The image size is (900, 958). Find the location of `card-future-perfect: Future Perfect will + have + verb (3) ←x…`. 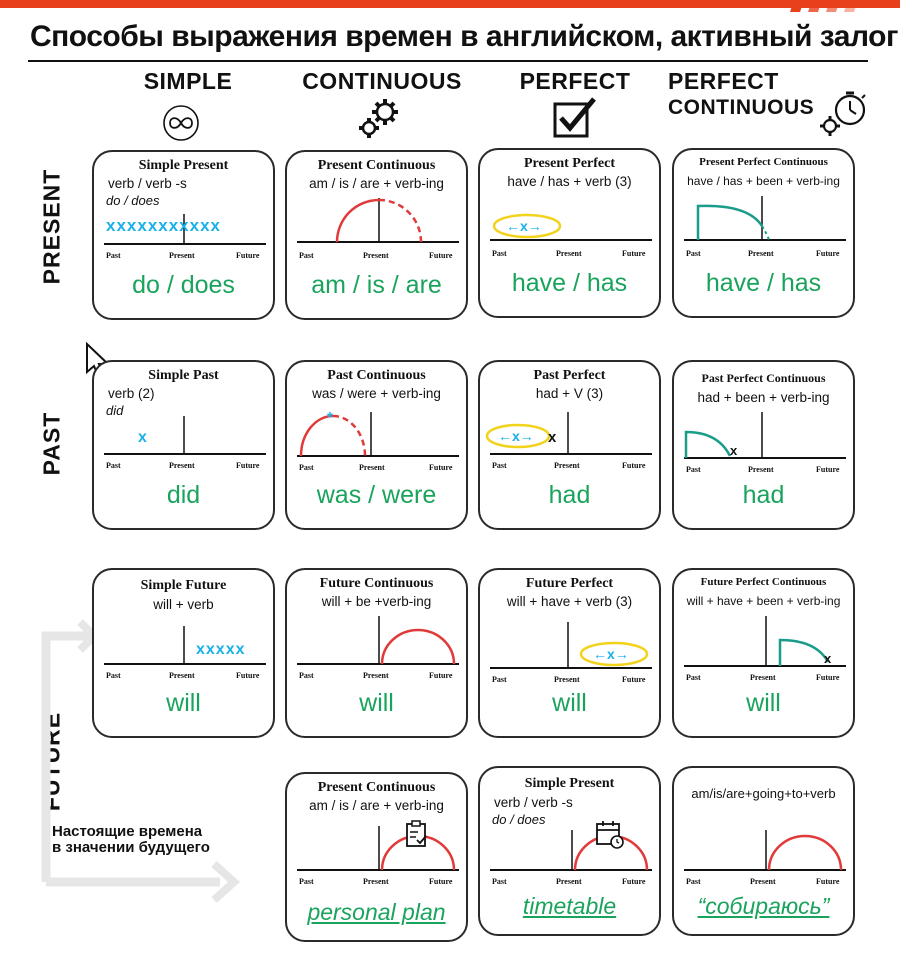

card-future-perfect: Future Perfect will + have + verb (3) ←x… is located at coordinates (569, 653).